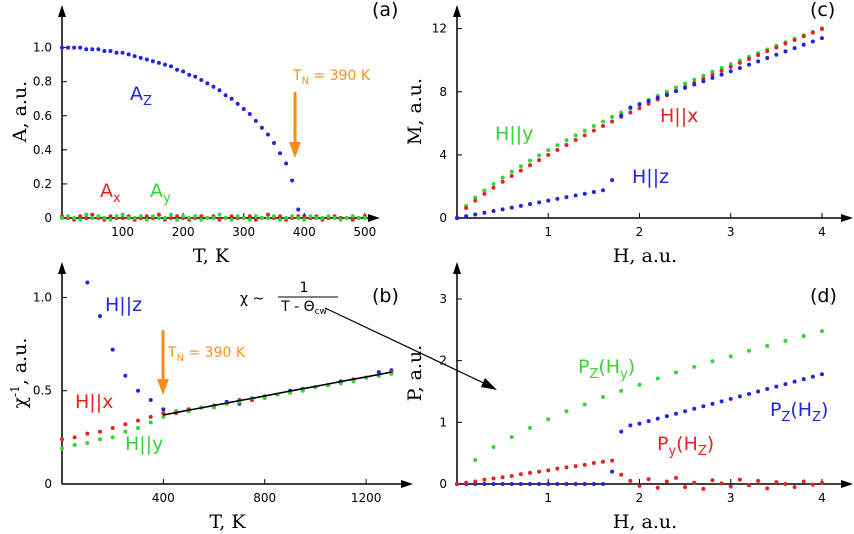 The width and height of the screenshot is (854, 534). Describe the element at coordinates (822, 498) in the screenshot. I see `x-tick-label: 4` at that location.